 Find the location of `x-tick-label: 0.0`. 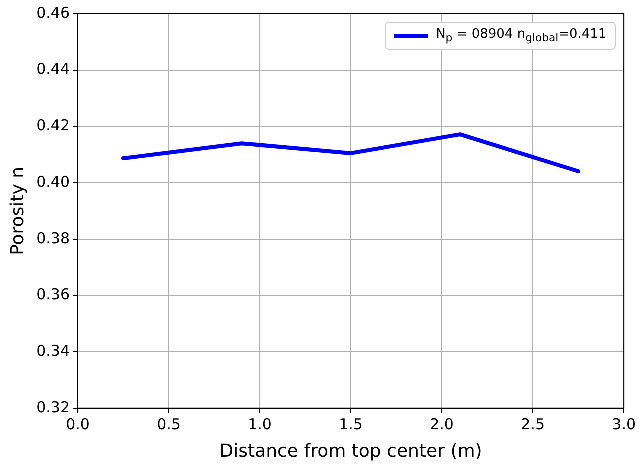

x-tick-label: 0.0 is located at coordinates (78, 424).